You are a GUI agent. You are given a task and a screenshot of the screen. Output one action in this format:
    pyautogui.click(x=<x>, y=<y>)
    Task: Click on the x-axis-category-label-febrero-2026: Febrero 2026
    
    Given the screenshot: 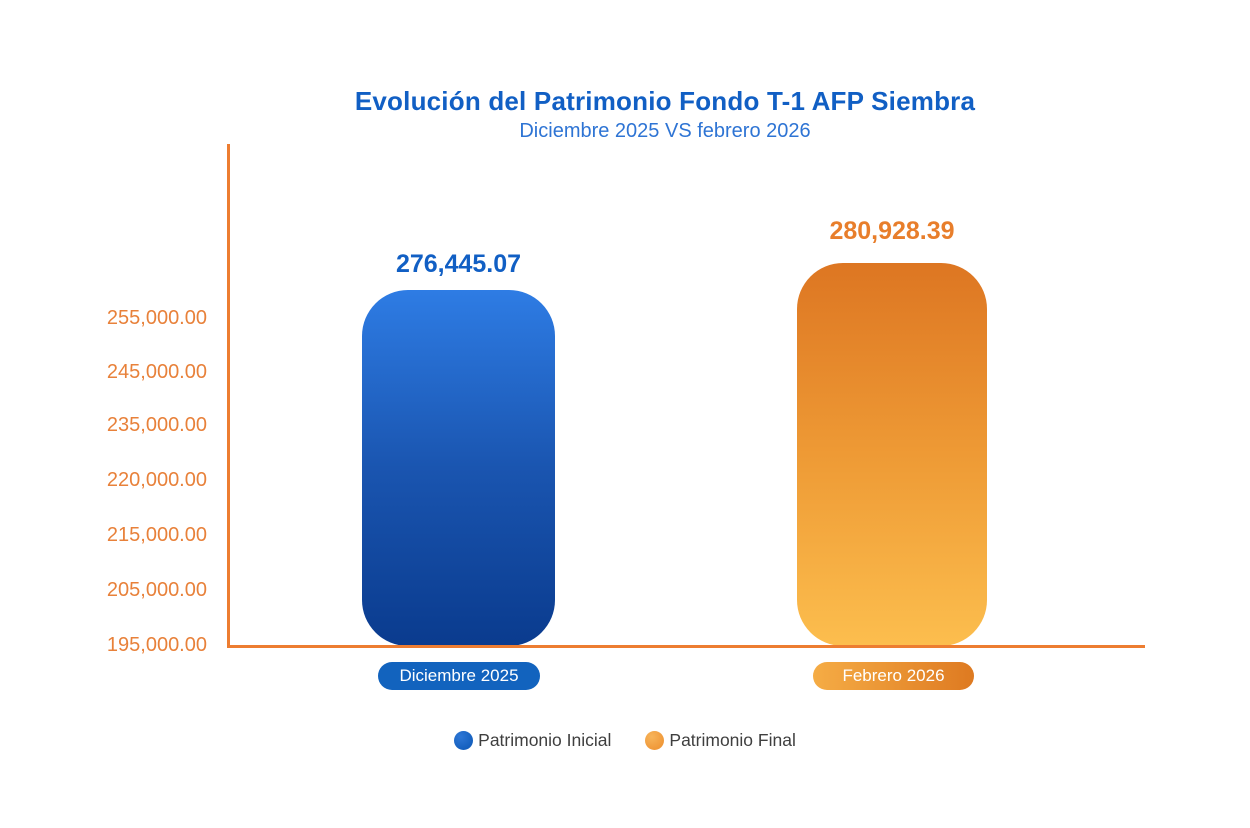 What is the action you would take?
    pyautogui.click(x=893, y=676)
    